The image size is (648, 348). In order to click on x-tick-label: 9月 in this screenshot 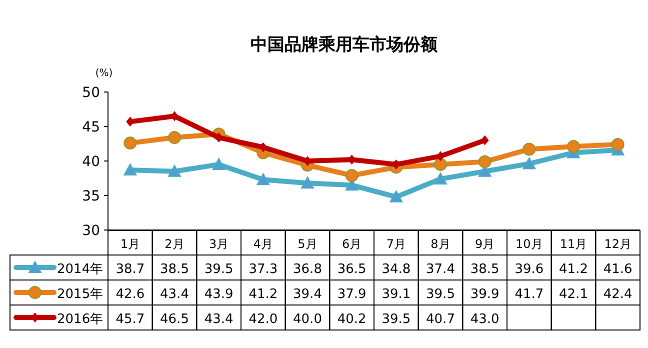, I will do `click(485, 244)`.